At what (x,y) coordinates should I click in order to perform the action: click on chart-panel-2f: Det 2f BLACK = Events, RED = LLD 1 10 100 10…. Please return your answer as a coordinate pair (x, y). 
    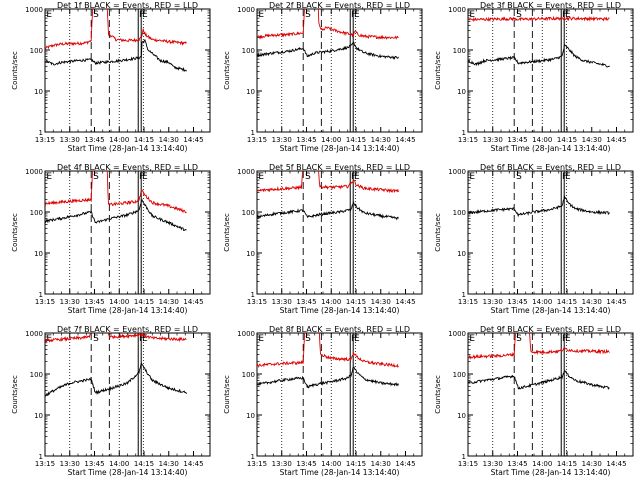
    Looking at the image, I should click on (323, 77).